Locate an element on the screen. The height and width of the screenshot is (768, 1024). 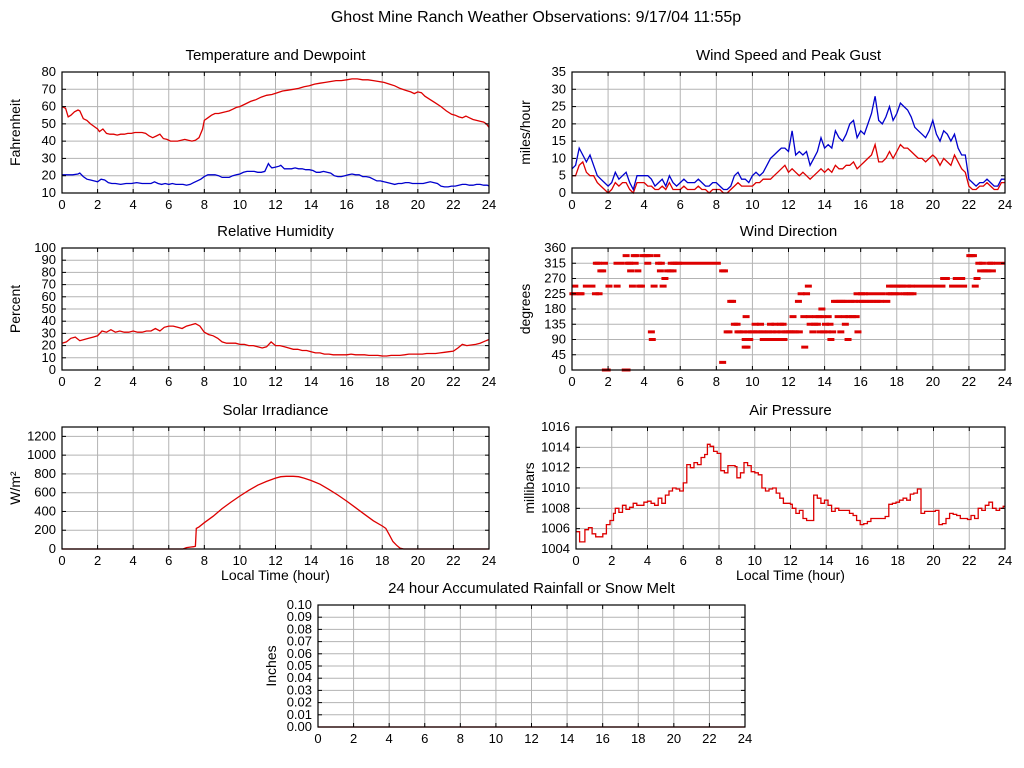
y-tick-label: 20 is located at coordinates (49, 345).